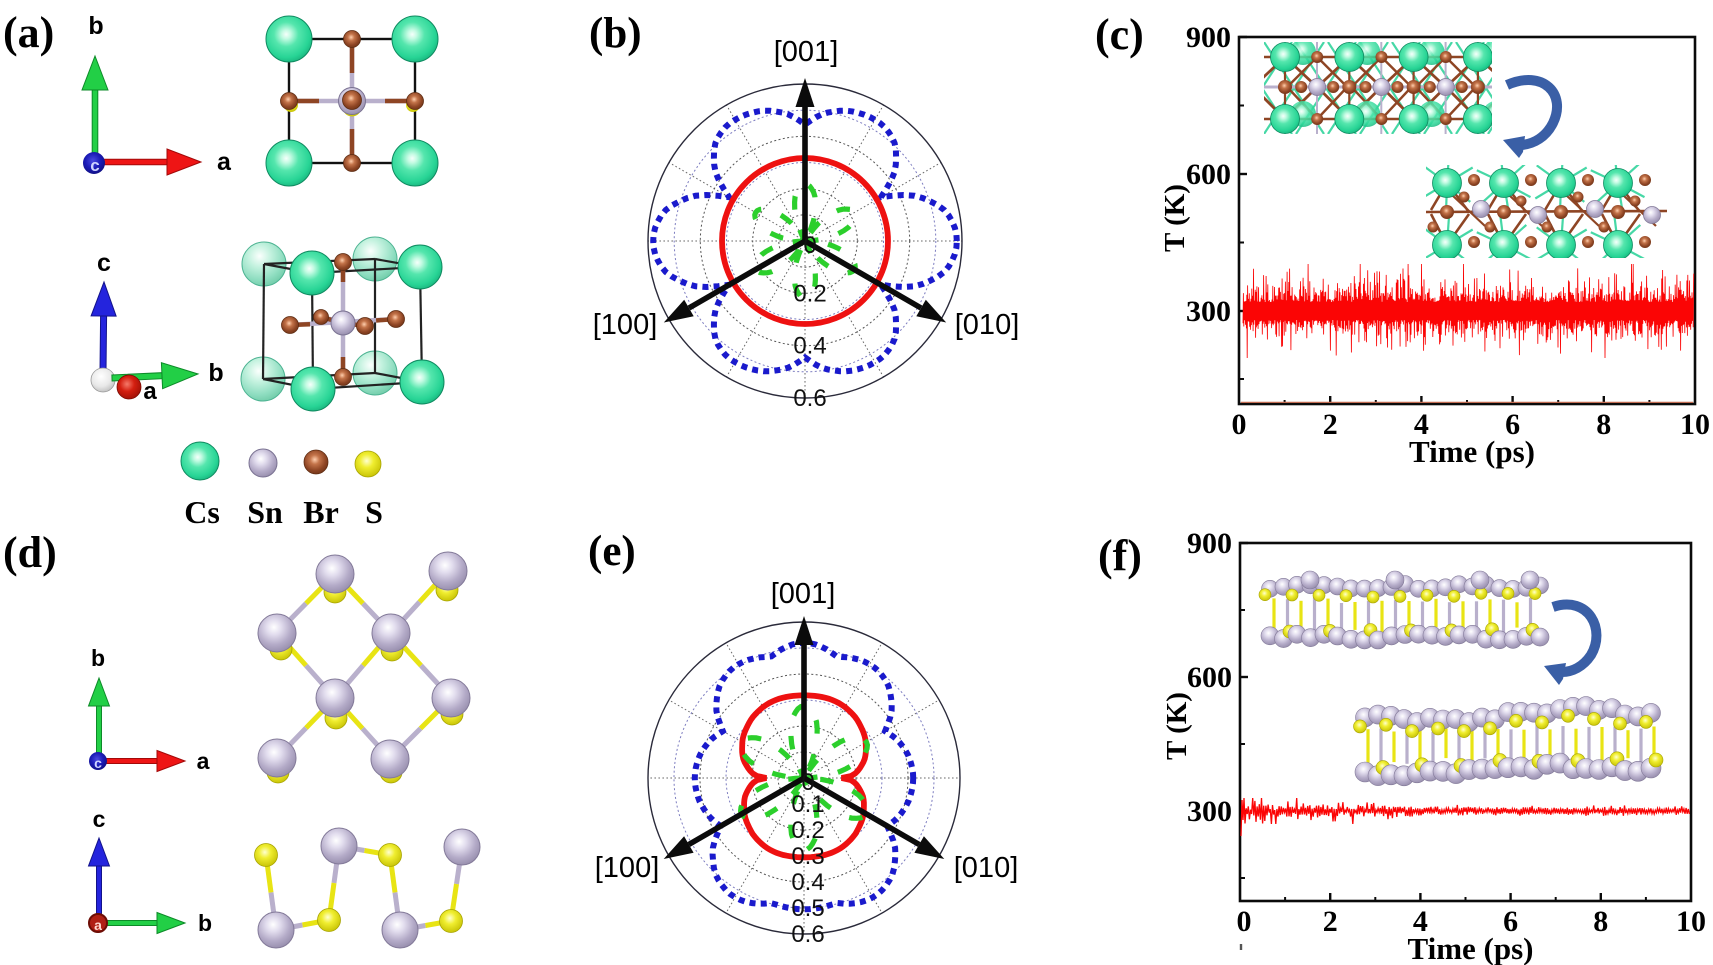  I want to click on svg-text: S, so click(374, 512).